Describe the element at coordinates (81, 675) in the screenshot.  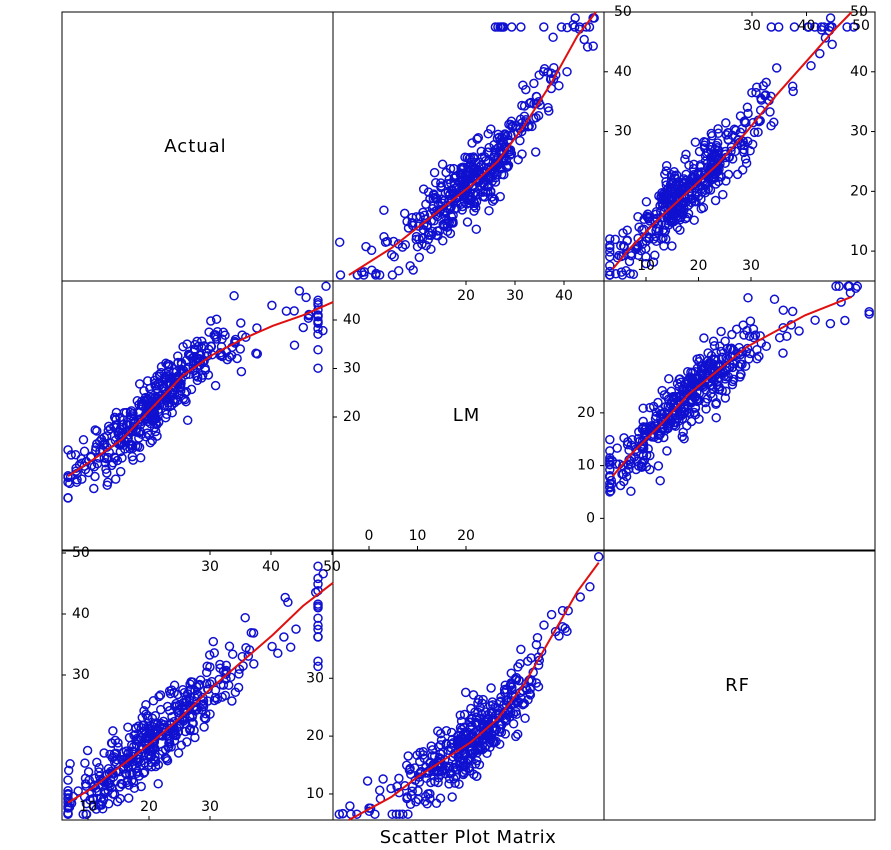
I see `tick-label-rf-left-30: 30` at that location.